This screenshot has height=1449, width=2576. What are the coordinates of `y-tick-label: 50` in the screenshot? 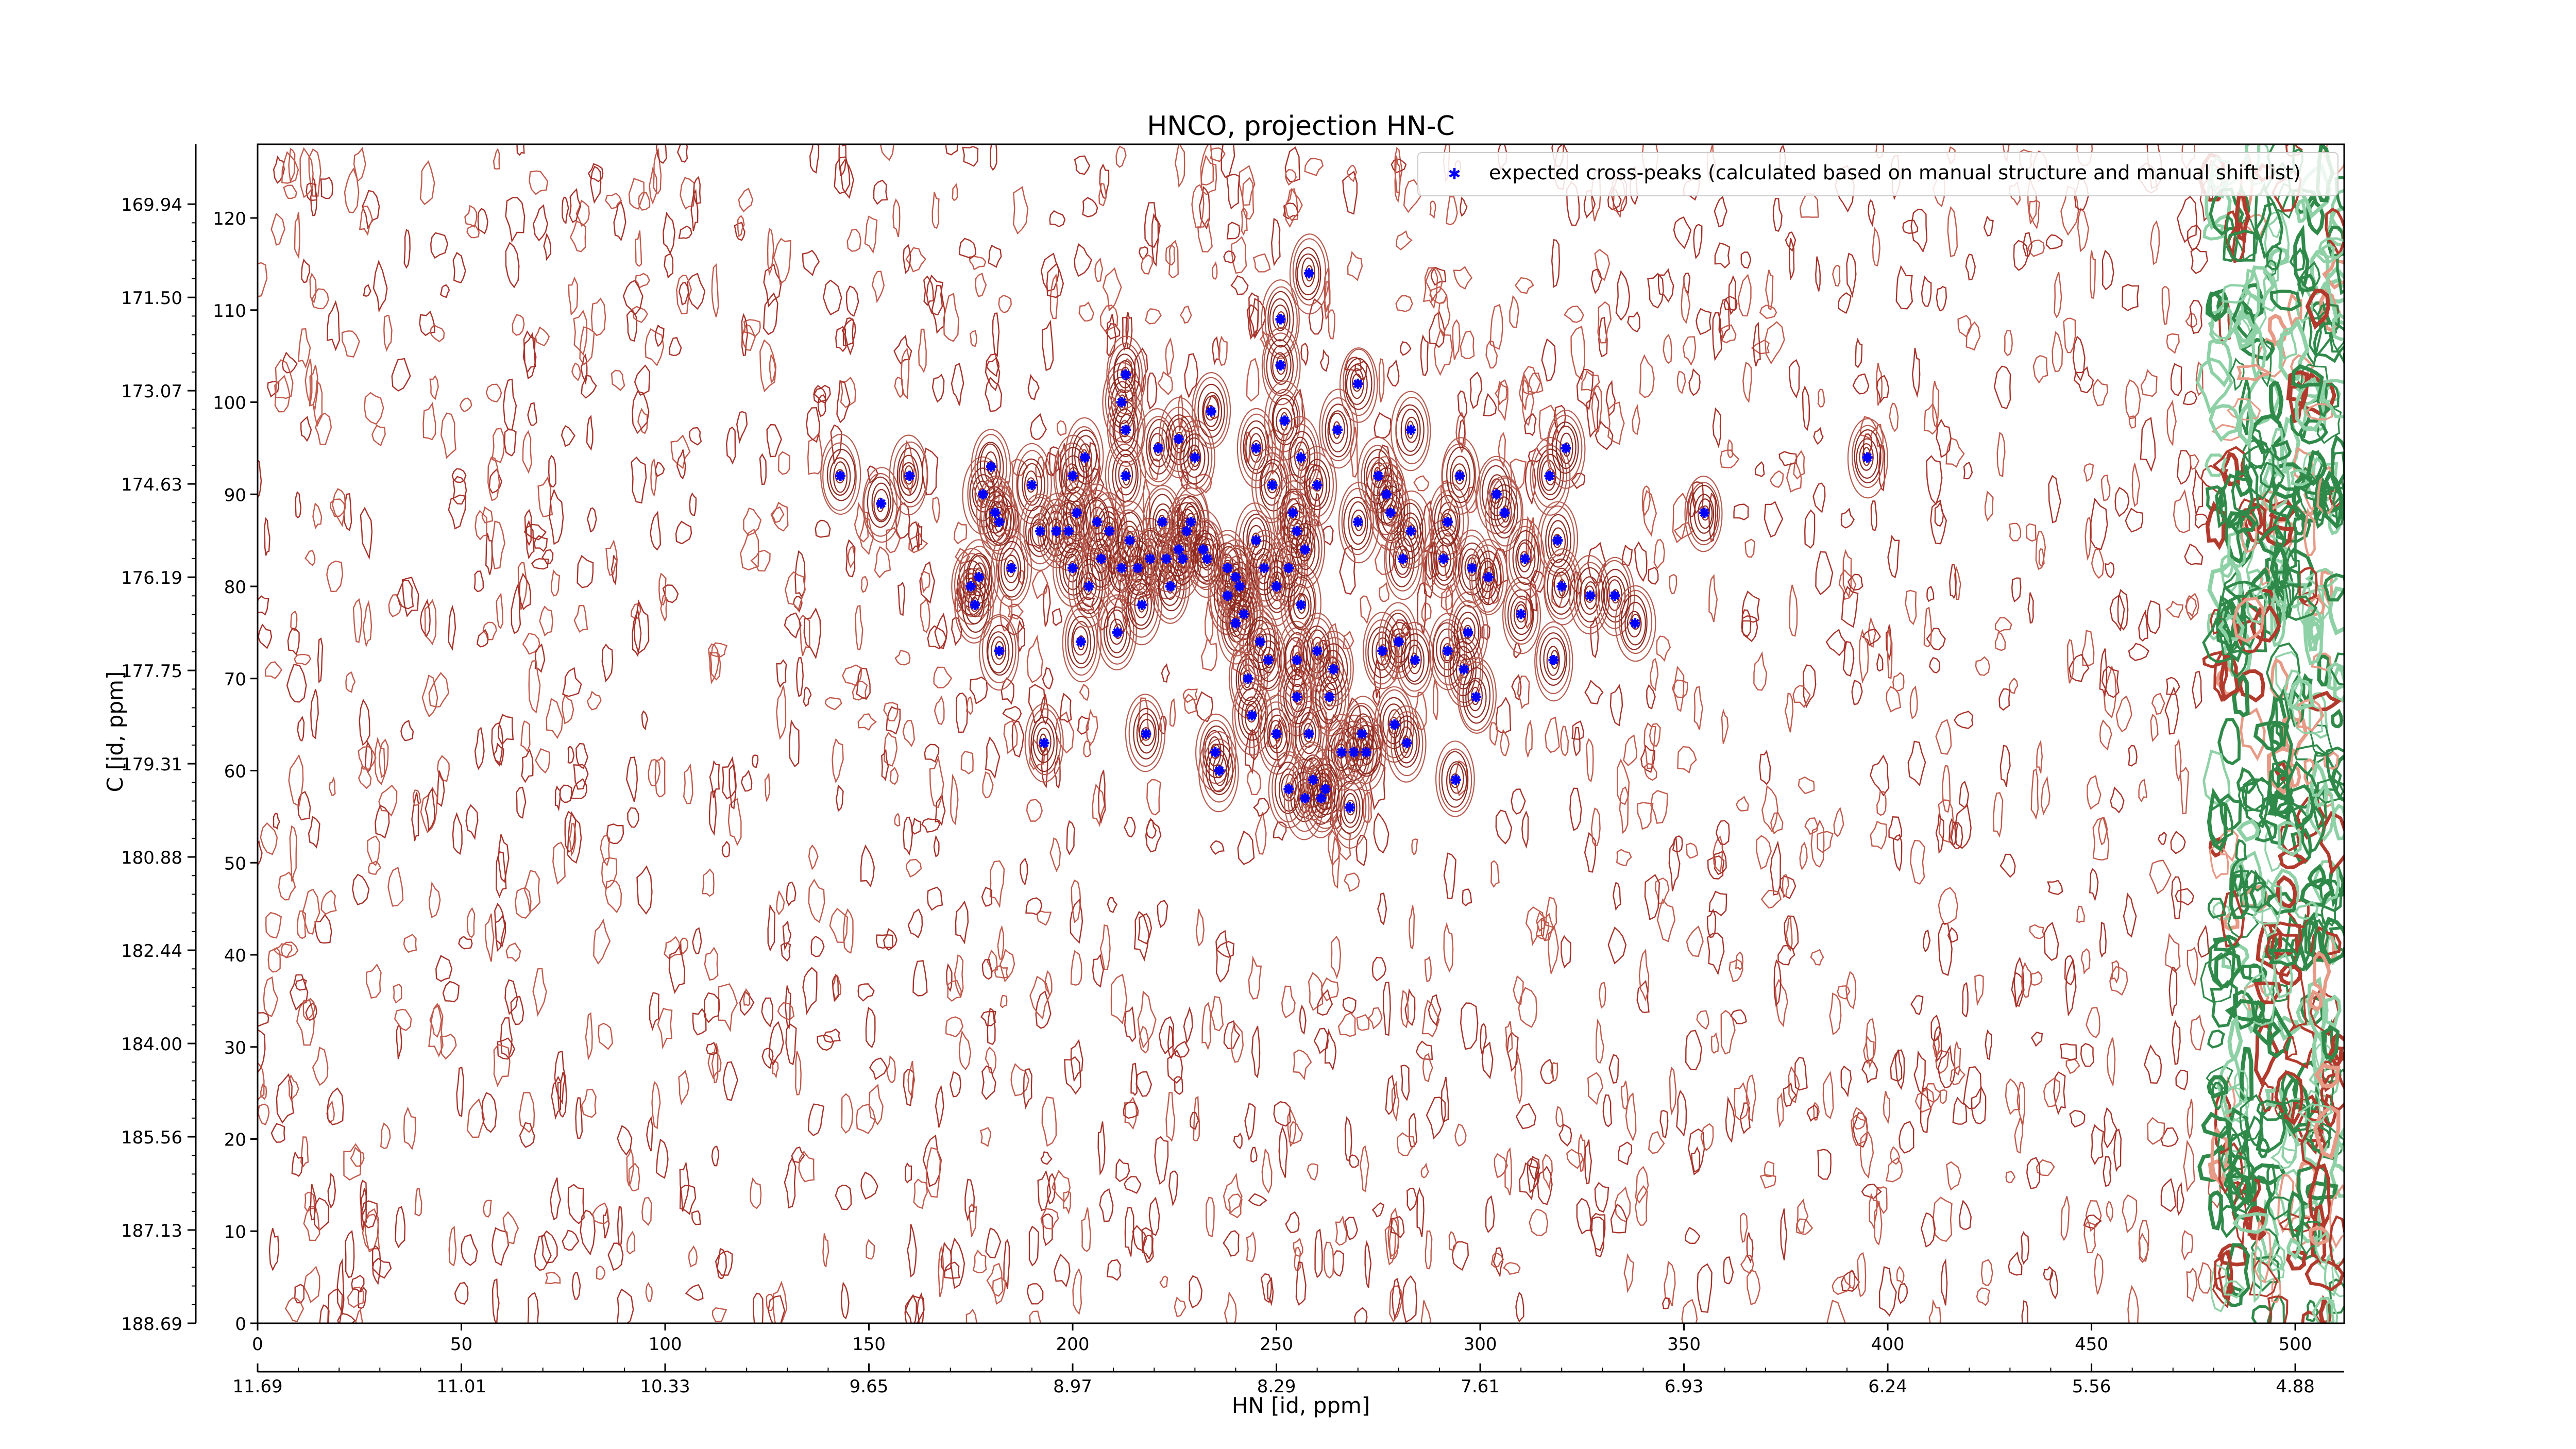 It's located at (235, 863).